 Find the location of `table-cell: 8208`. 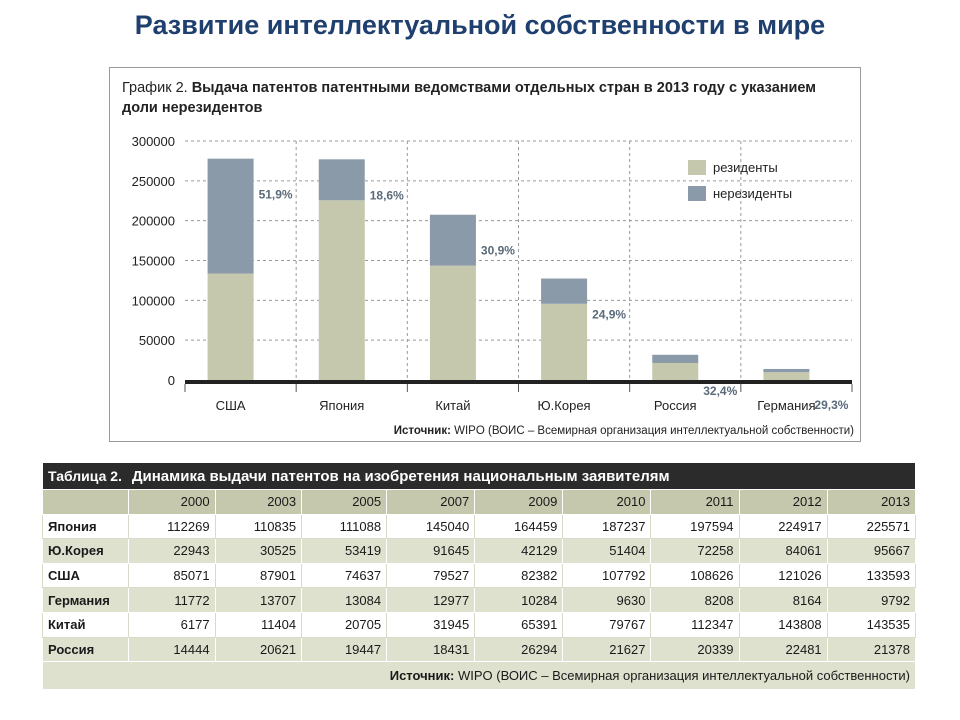

table-cell: 8208 is located at coordinates (695, 600).